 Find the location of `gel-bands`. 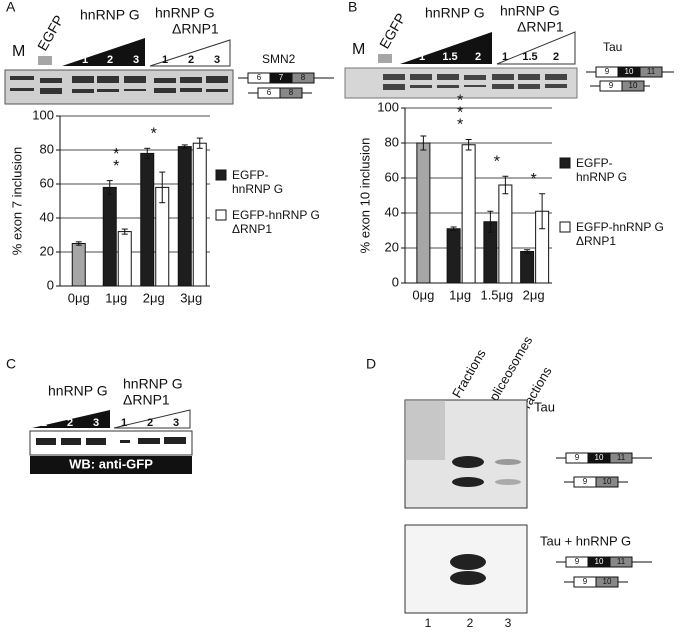

gel-bands is located at coordinates (475, 82).